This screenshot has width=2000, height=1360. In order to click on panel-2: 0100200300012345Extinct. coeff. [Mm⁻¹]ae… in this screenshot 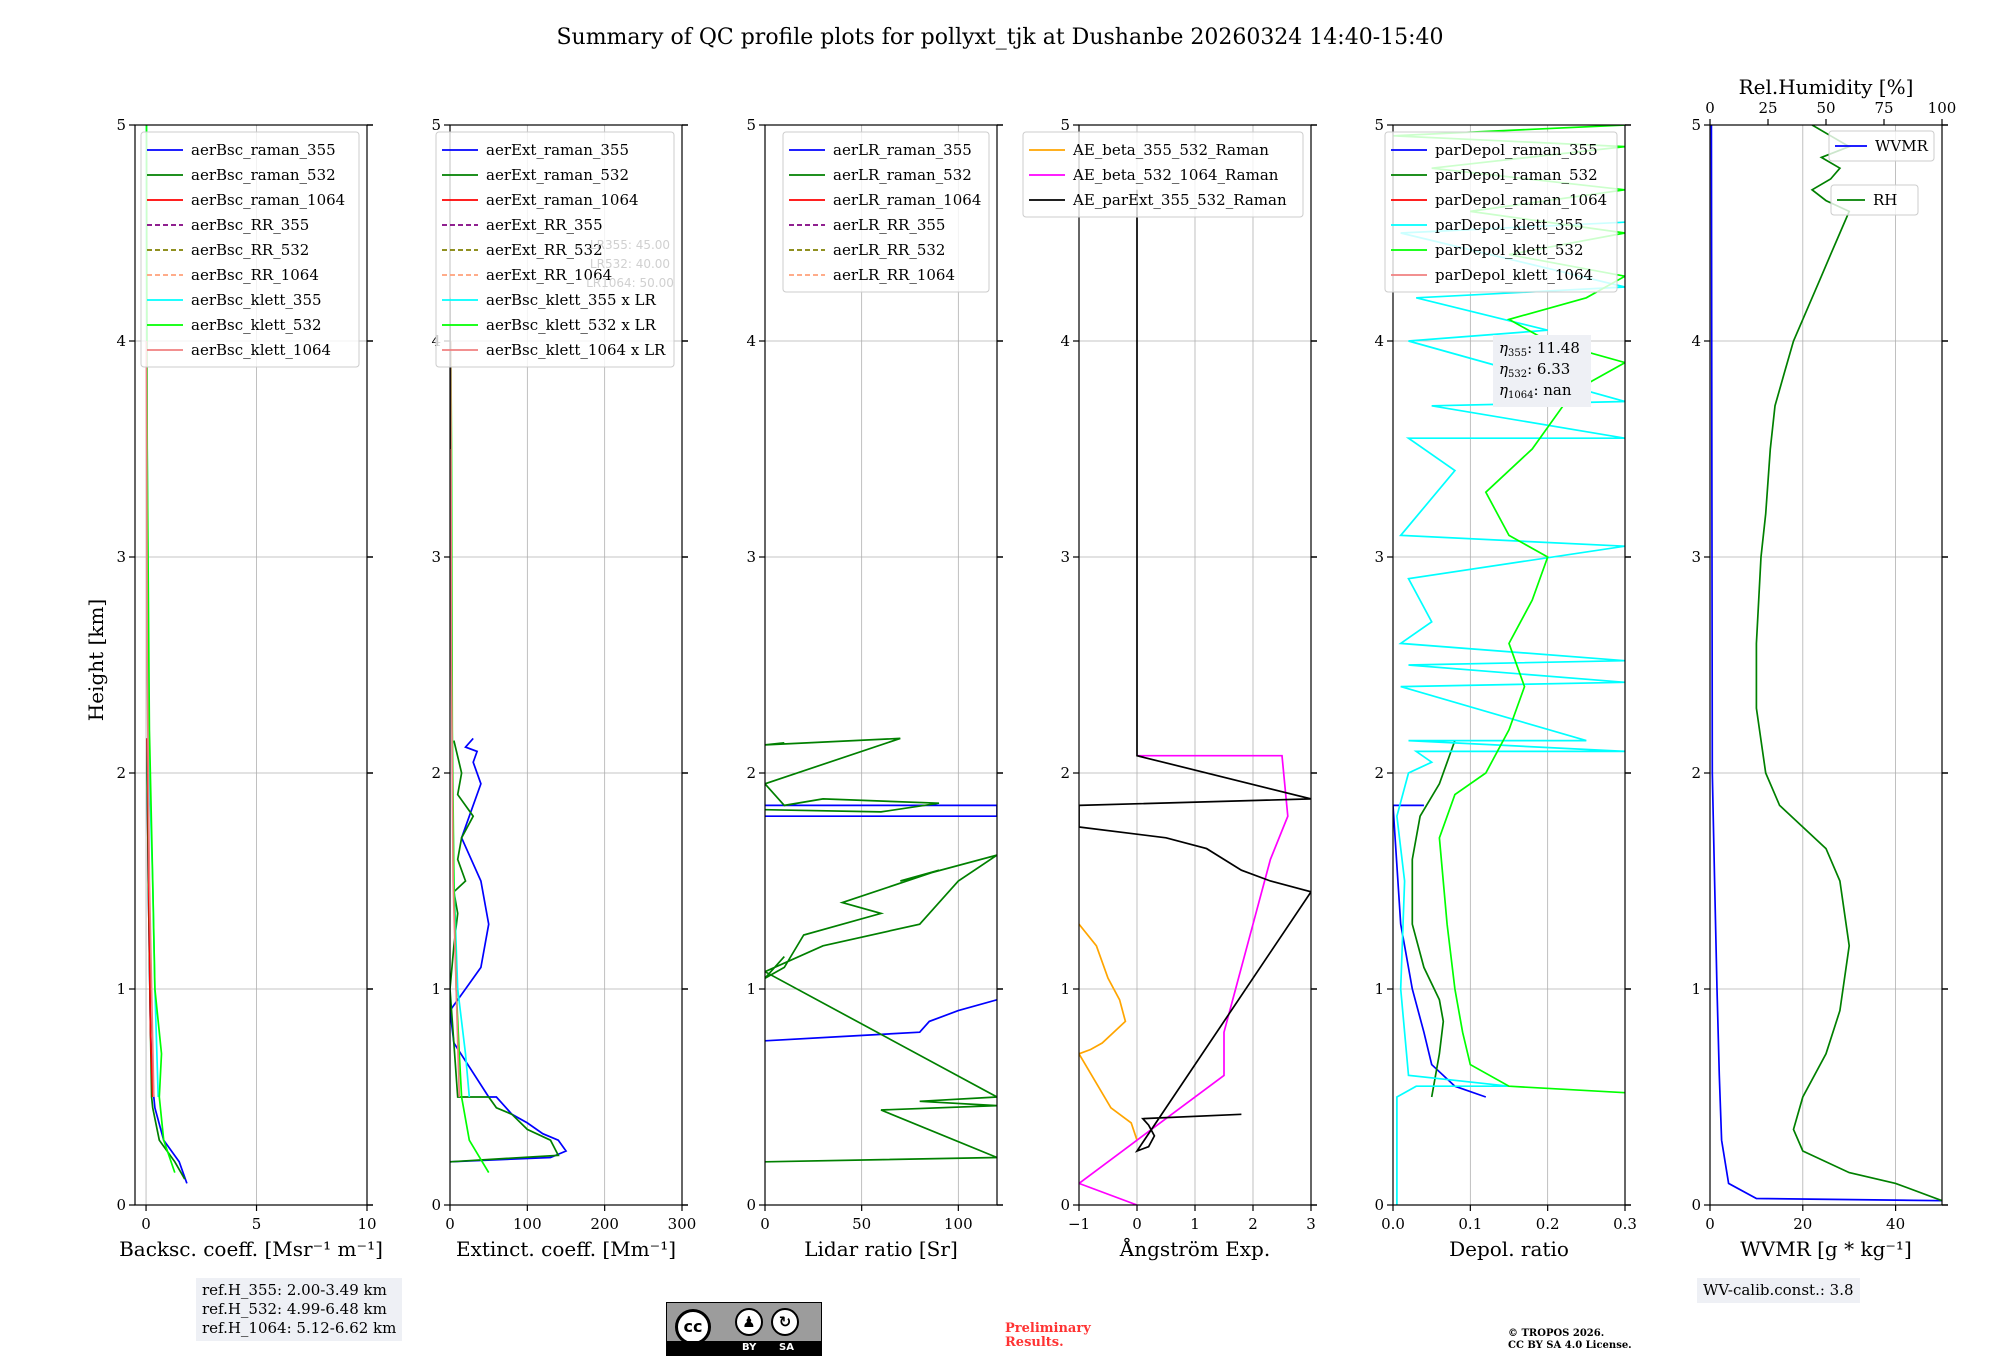, I will do `click(563, 688)`.